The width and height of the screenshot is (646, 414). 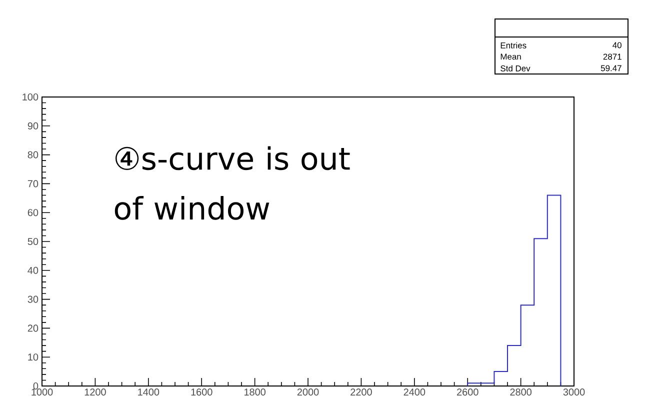 I want to click on text: Entries, so click(x=513, y=45).